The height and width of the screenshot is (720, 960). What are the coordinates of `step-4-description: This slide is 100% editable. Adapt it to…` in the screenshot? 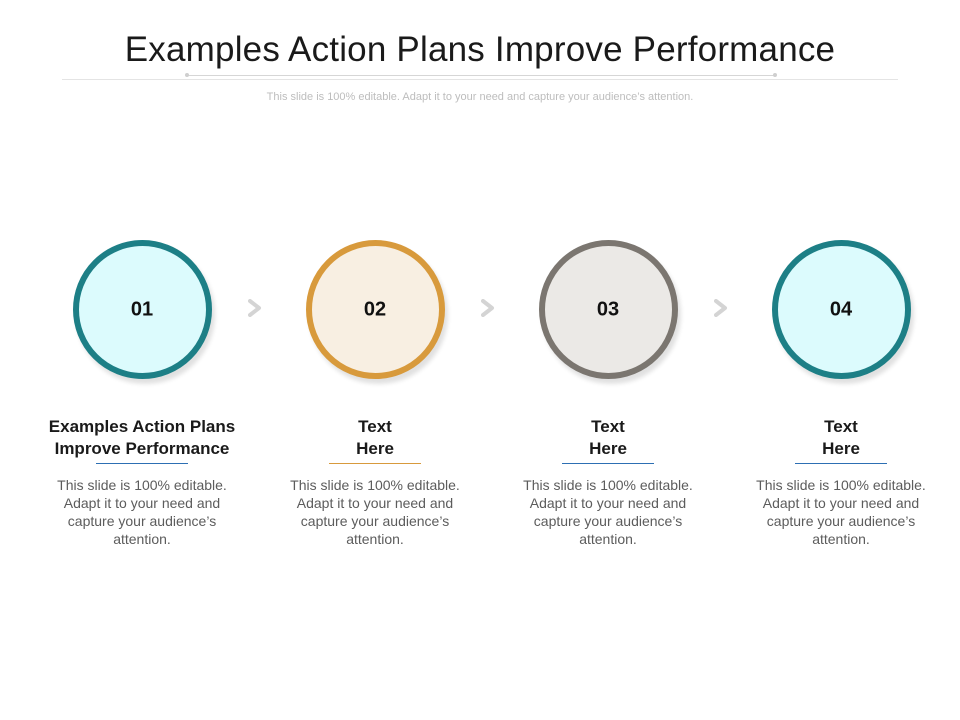 It's located at (841, 512).